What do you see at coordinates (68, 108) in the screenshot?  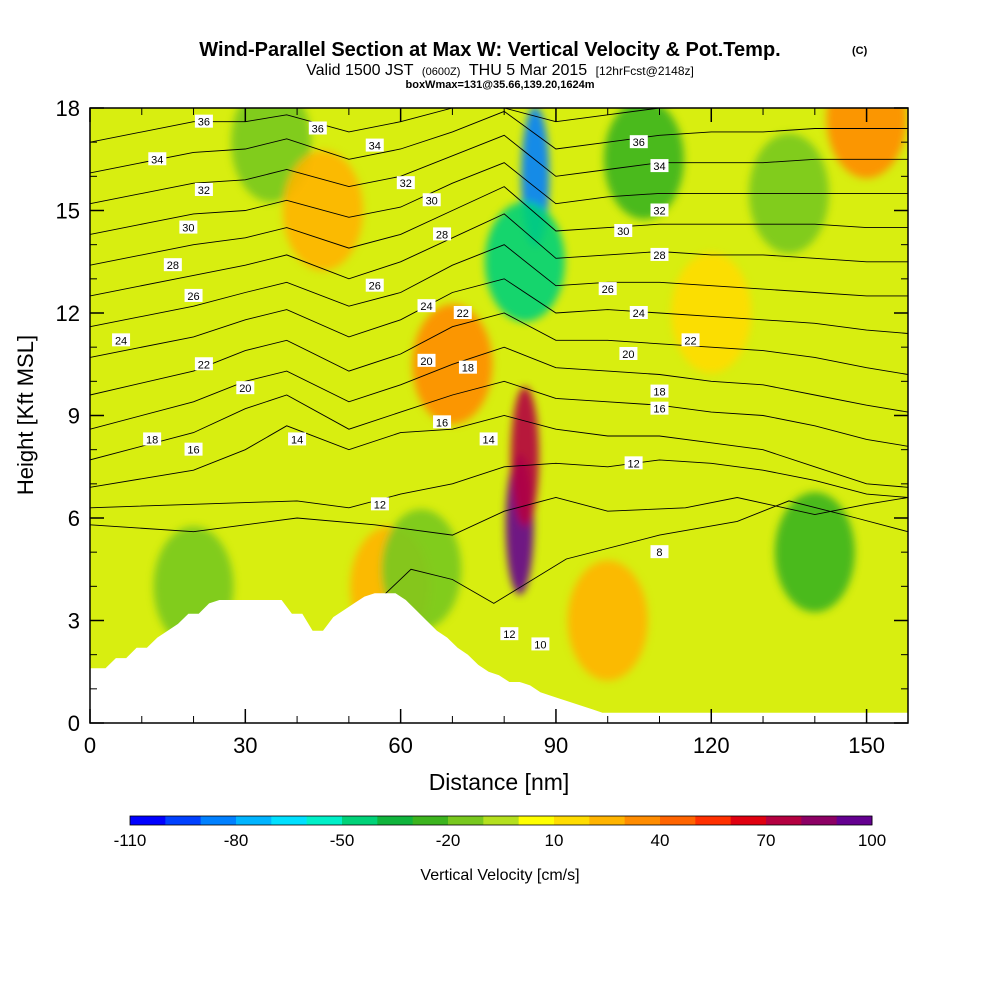 I see `y-tick-label: 18` at bounding box center [68, 108].